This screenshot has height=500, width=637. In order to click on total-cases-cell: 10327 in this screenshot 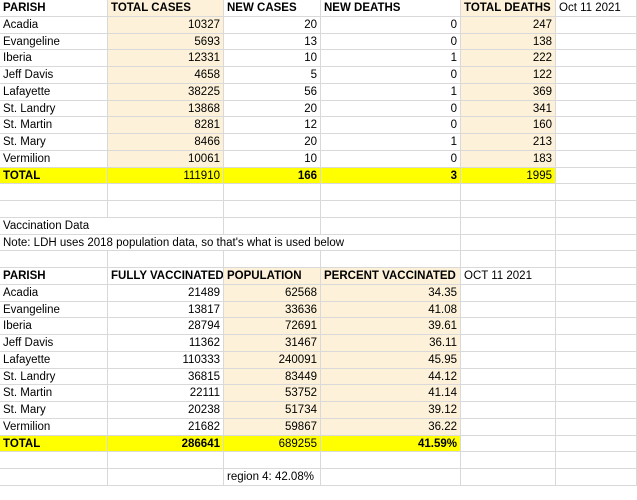, I will do `click(166, 25)`.